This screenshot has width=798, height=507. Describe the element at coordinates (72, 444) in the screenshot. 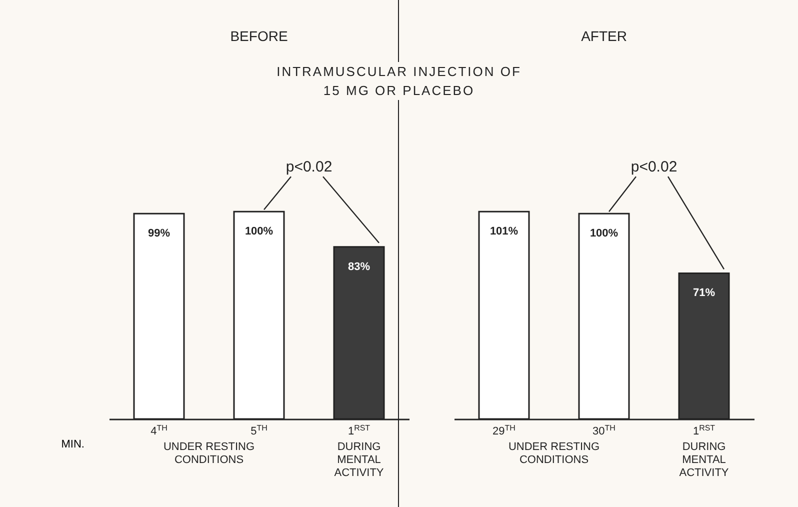

I see `x-axis-title: MIN.` at that location.